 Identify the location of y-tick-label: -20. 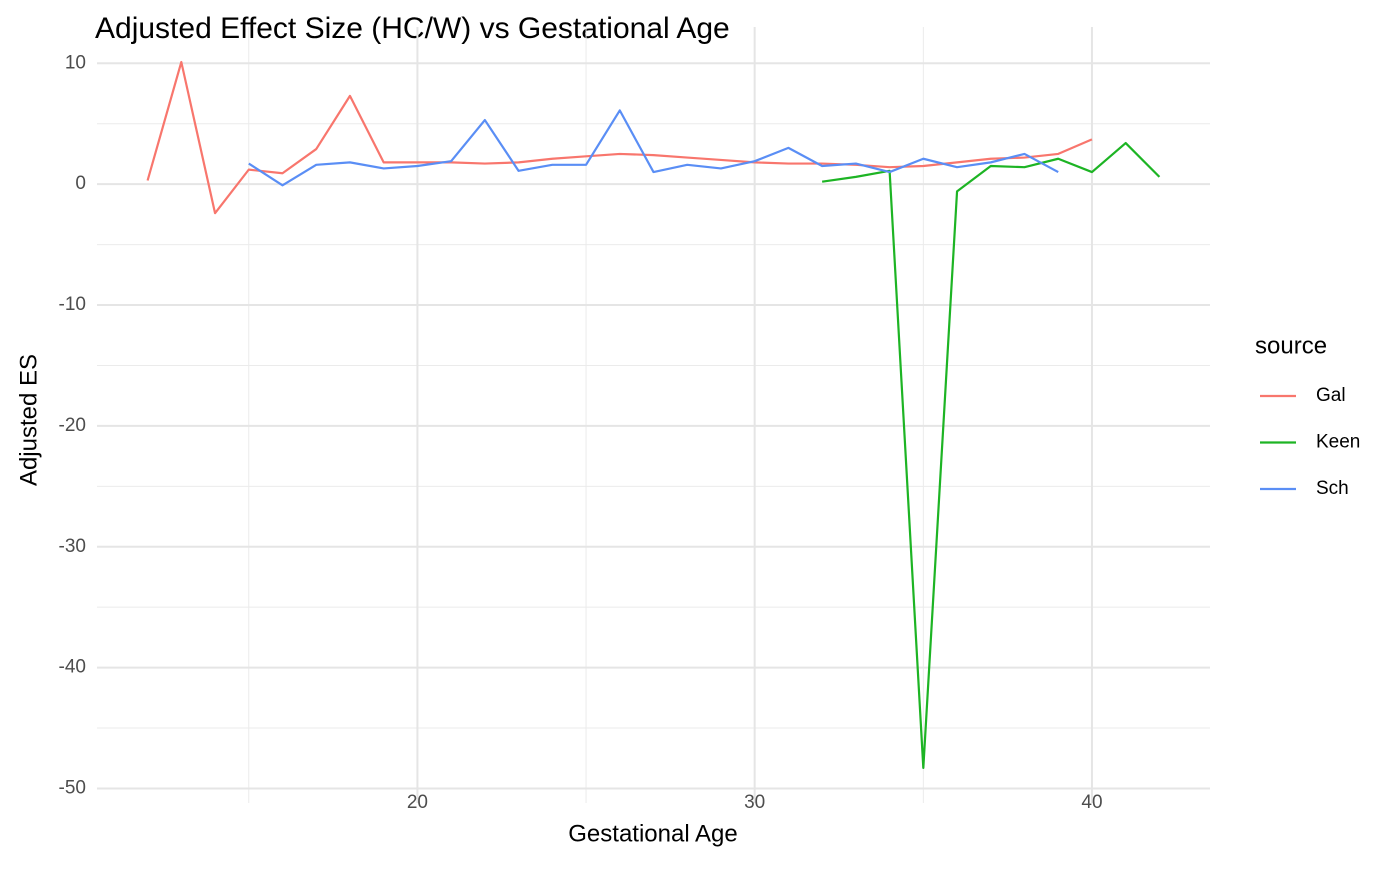
(72, 425).